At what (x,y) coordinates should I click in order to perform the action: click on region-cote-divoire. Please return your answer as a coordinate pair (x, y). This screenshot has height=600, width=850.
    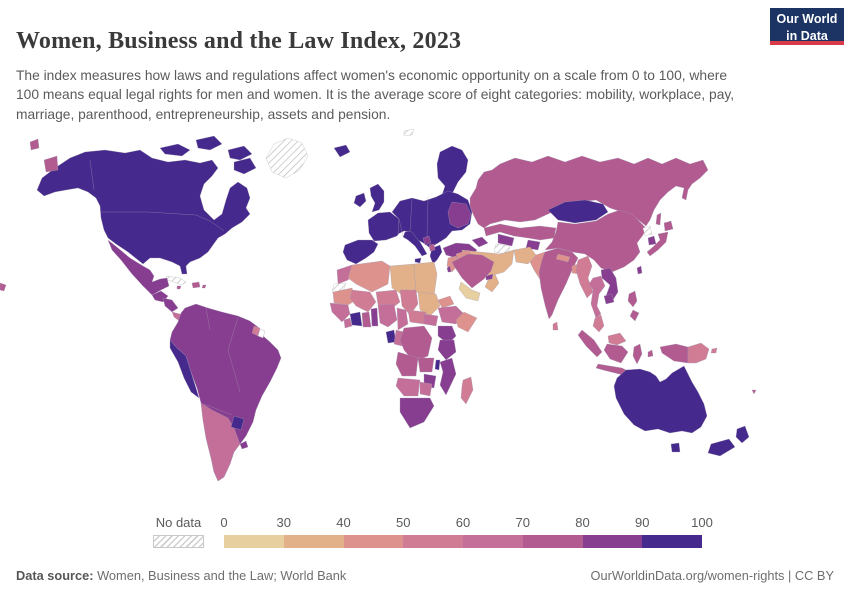
    Looking at the image, I should click on (356, 319).